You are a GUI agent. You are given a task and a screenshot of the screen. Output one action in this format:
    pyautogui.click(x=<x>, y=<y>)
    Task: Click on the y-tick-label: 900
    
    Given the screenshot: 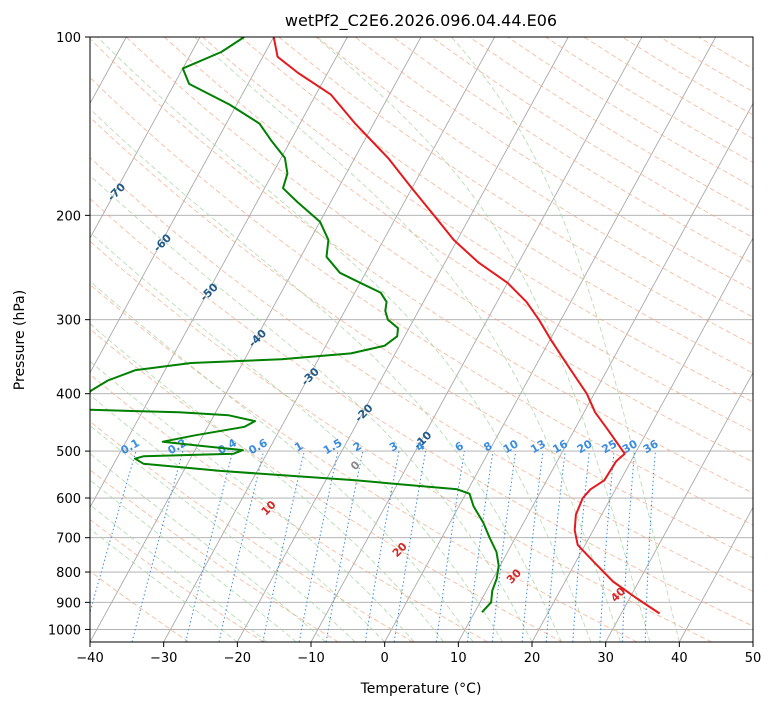 What is the action you would take?
    pyautogui.click(x=68, y=603)
    